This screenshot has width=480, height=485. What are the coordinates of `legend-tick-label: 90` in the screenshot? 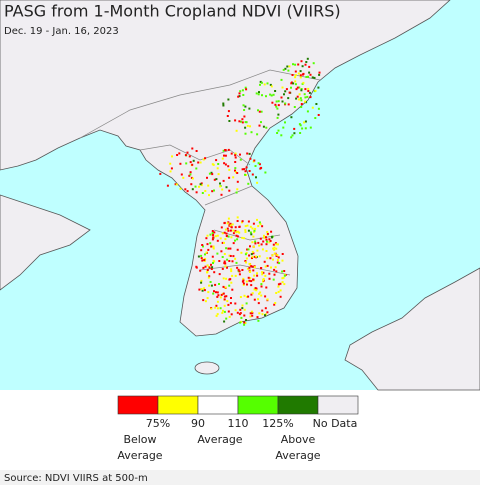 It's located at (198, 423).